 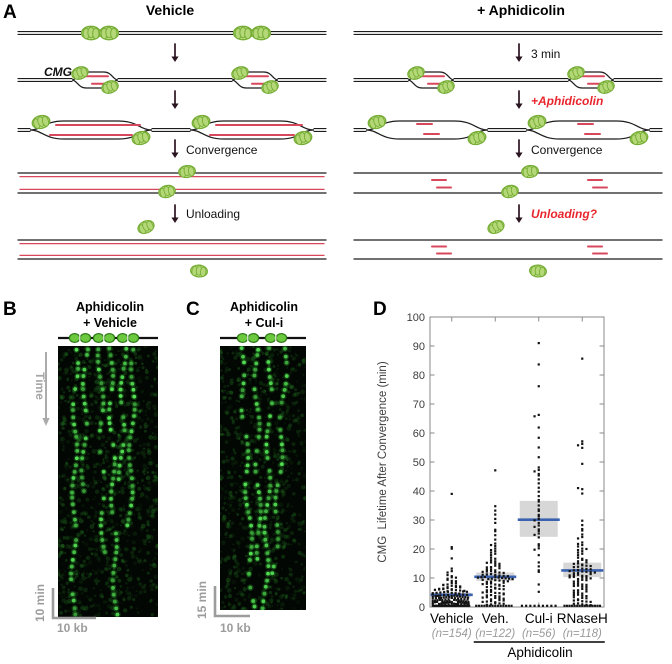 I want to click on panel-b-title-line2: + Vehicle, so click(x=110, y=323).